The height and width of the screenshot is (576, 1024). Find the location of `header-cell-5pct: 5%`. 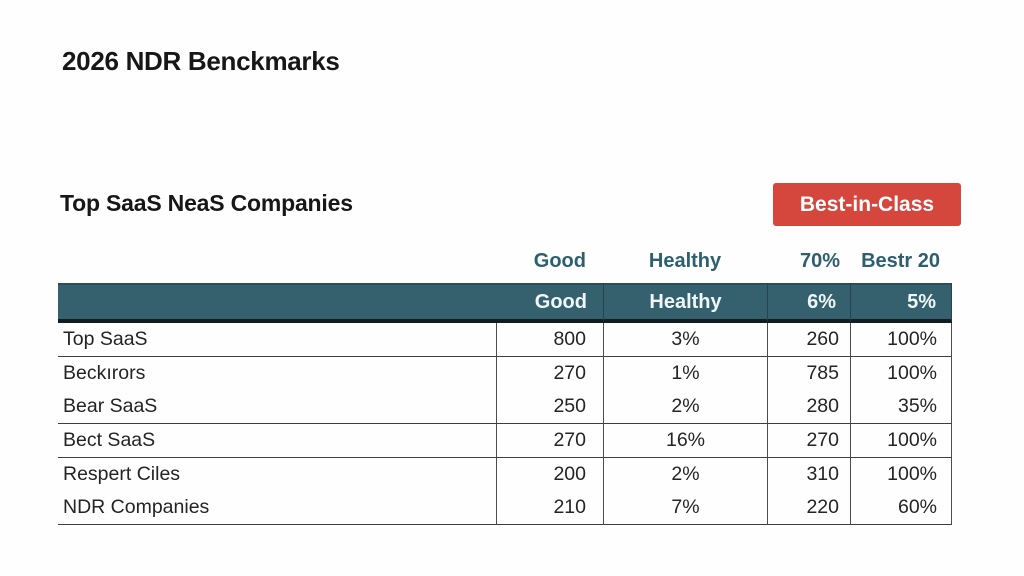

header-cell-5pct: 5% is located at coordinates (901, 303).